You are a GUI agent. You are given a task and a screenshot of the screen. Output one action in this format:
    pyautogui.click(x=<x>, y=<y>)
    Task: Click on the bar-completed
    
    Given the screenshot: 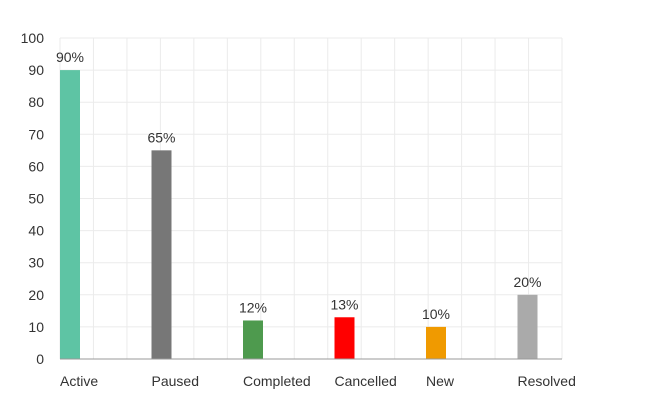 What is the action you would take?
    pyautogui.click(x=253, y=339)
    